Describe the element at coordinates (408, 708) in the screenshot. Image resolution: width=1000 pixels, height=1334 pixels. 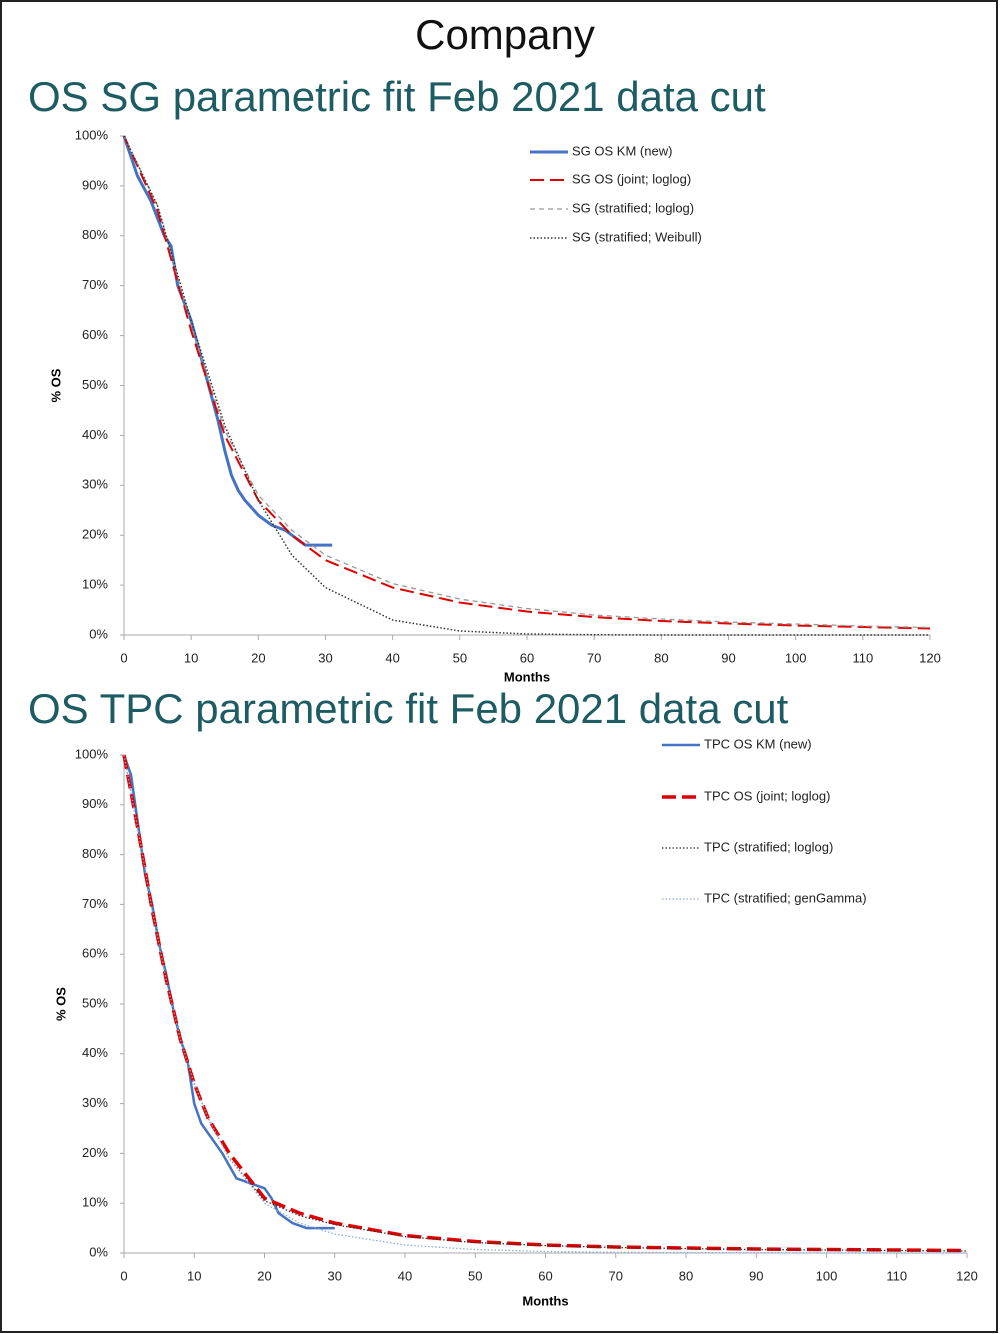
I see `chart-title: OS TPC parametric fit Feb 2021 data cut` at that location.